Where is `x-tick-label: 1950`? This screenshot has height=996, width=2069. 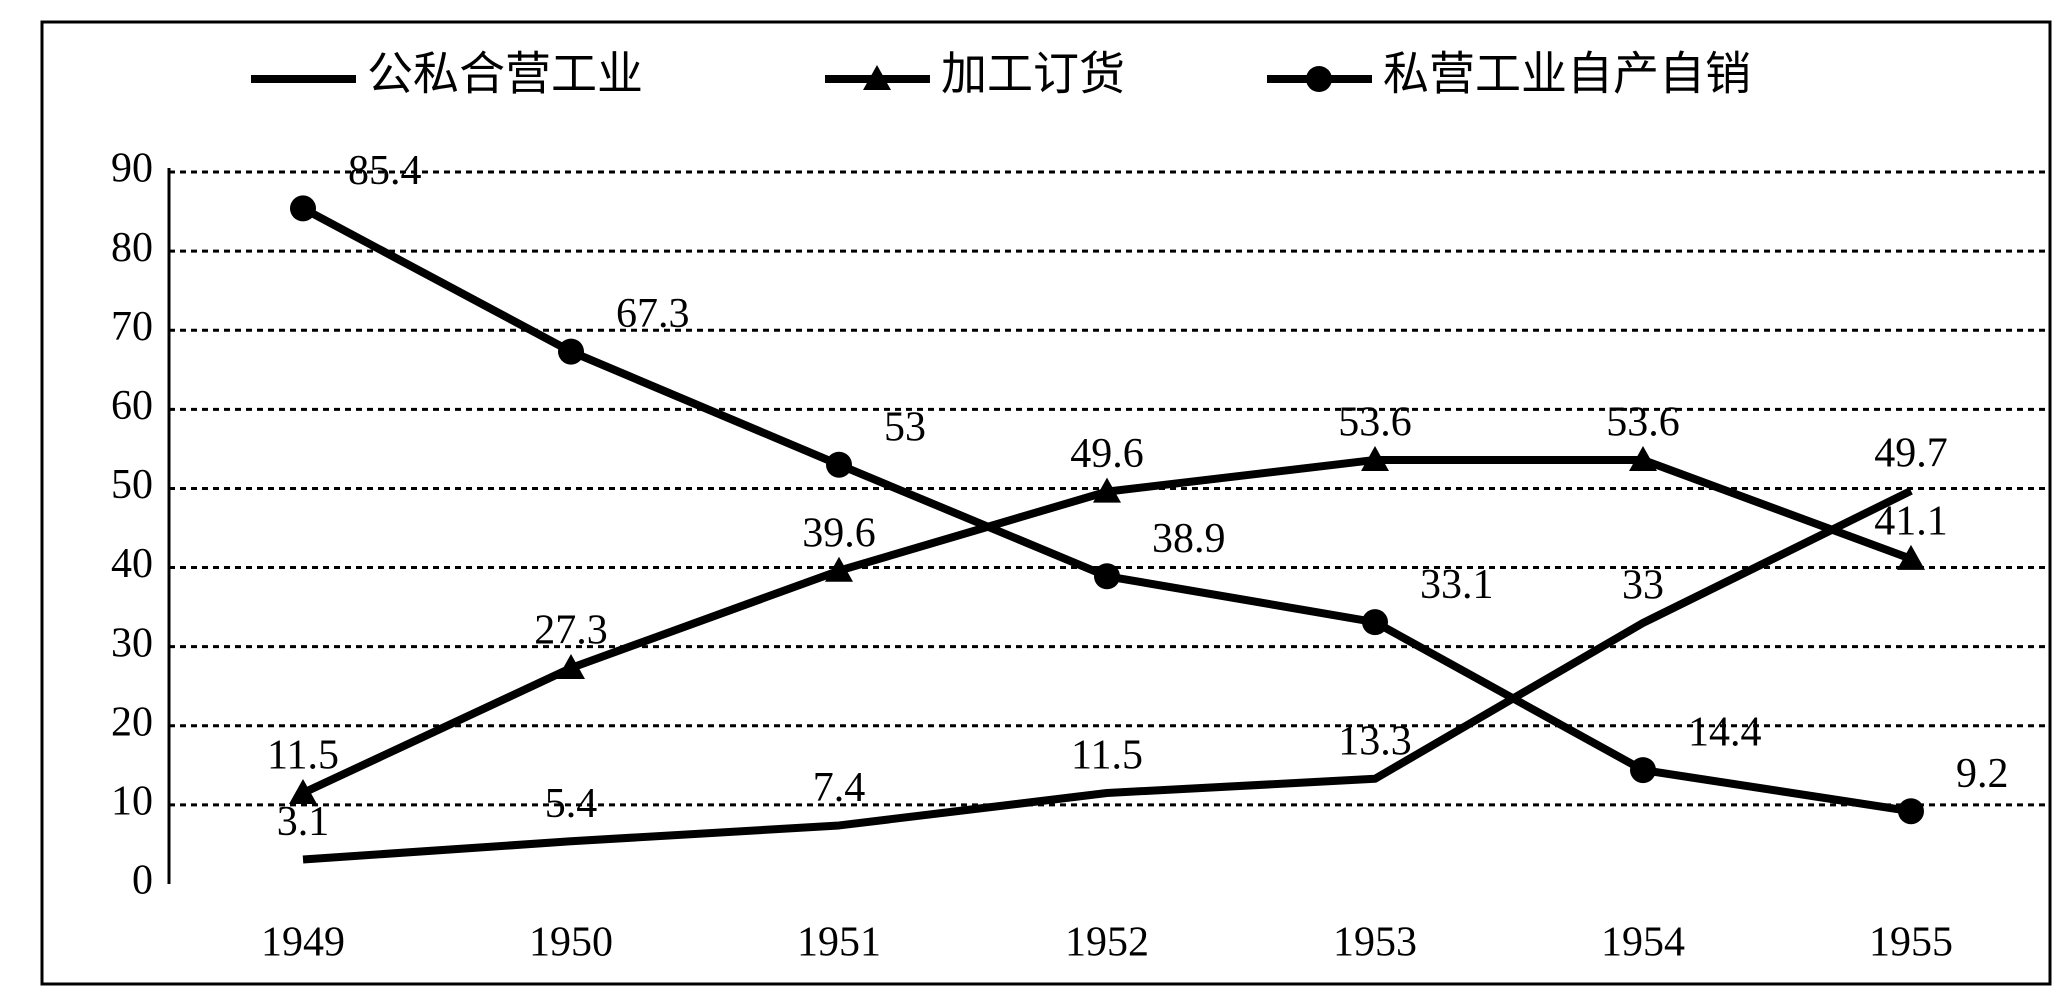
x-tick-label: 1950 is located at coordinates (571, 943).